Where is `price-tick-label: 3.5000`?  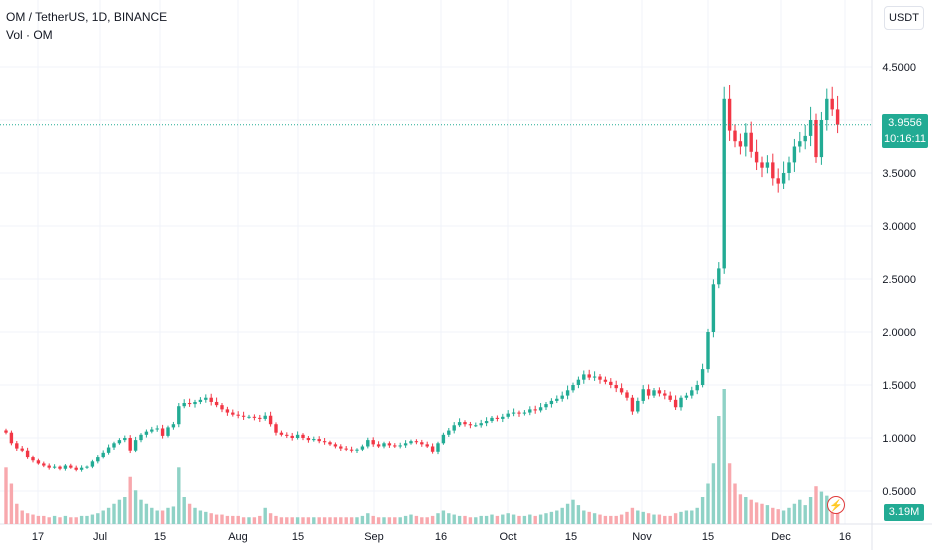 price-tick-label: 3.5000 is located at coordinates (899, 174).